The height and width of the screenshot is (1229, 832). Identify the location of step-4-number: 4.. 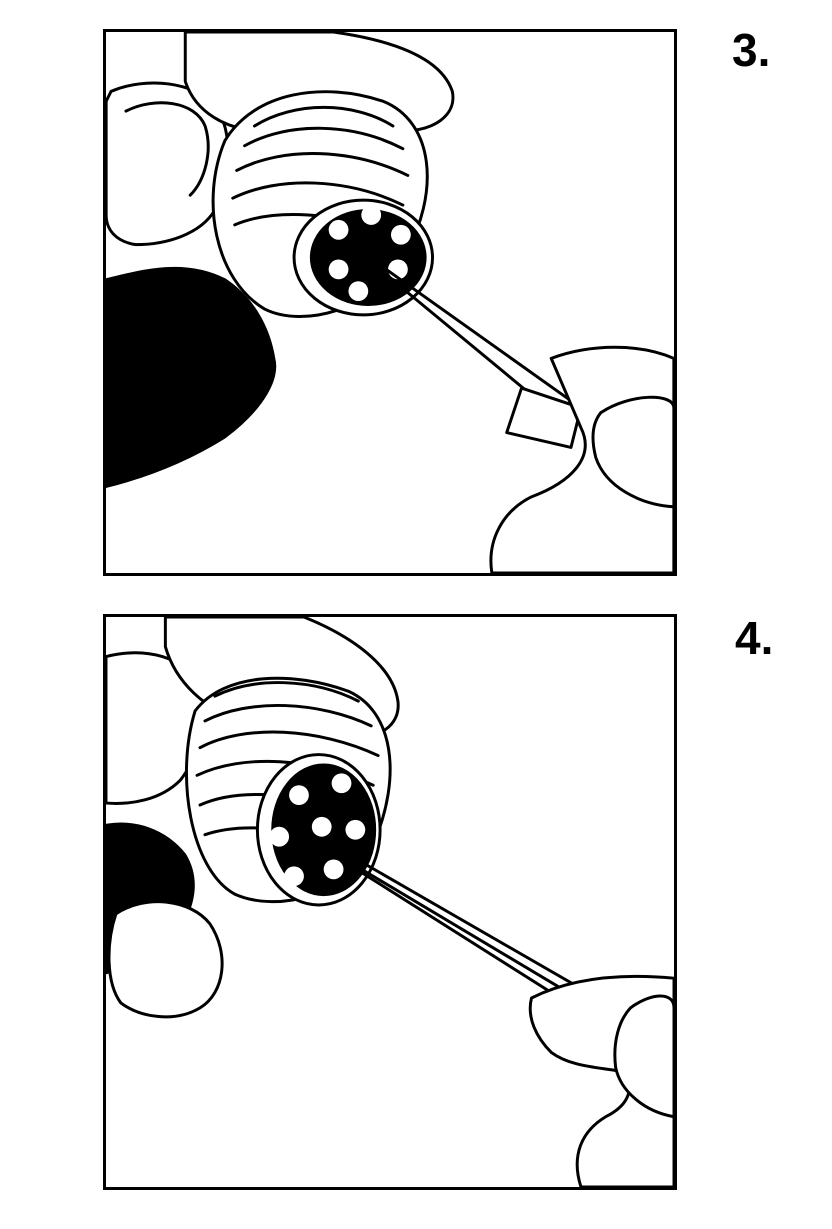
(754, 638).